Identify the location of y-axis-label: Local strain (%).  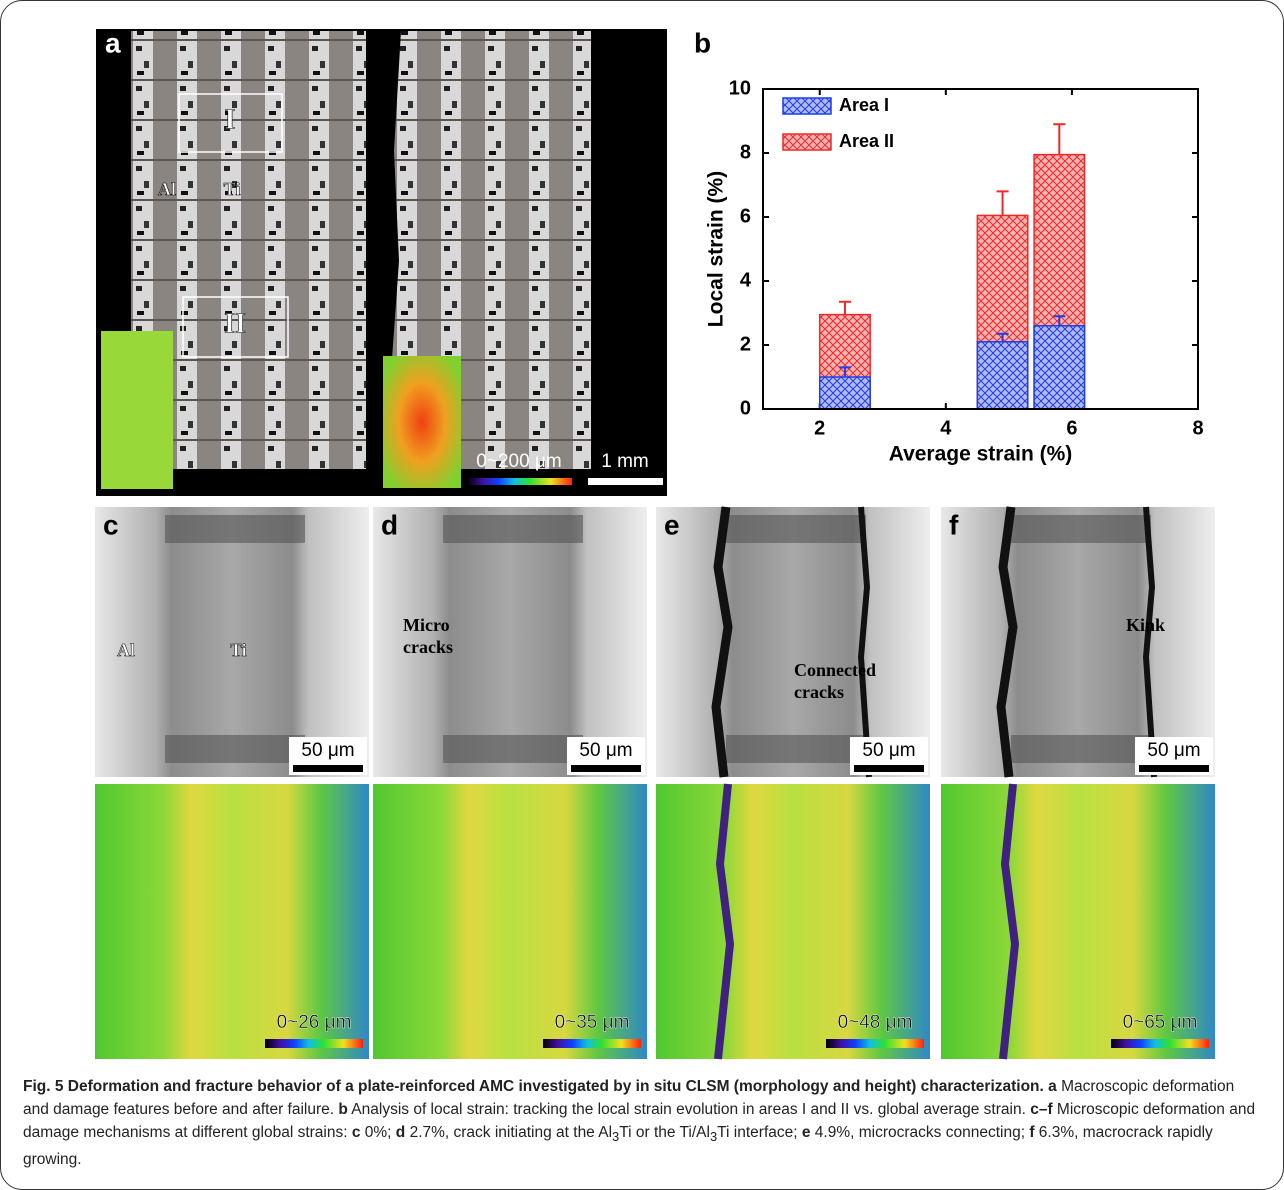
(716, 249).